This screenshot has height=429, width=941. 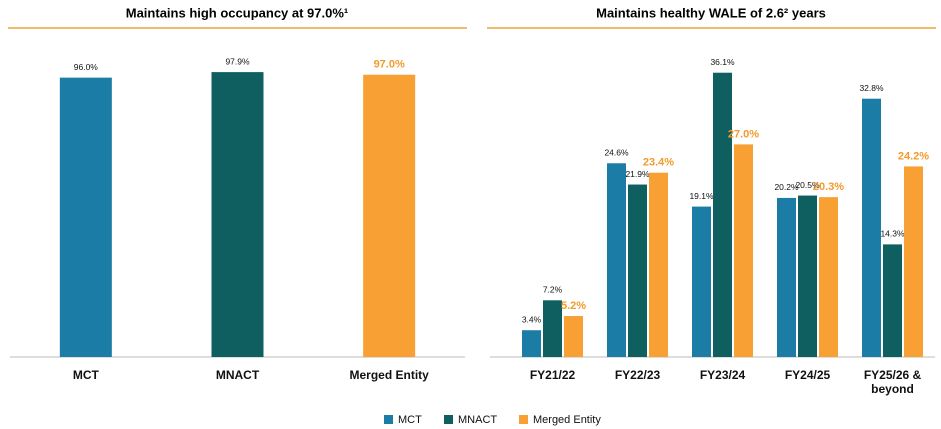 What do you see at coordinates (807, 375) in the screenshot?
I see `x-tick-label: FY24/25` at bounding box center [807, 375].